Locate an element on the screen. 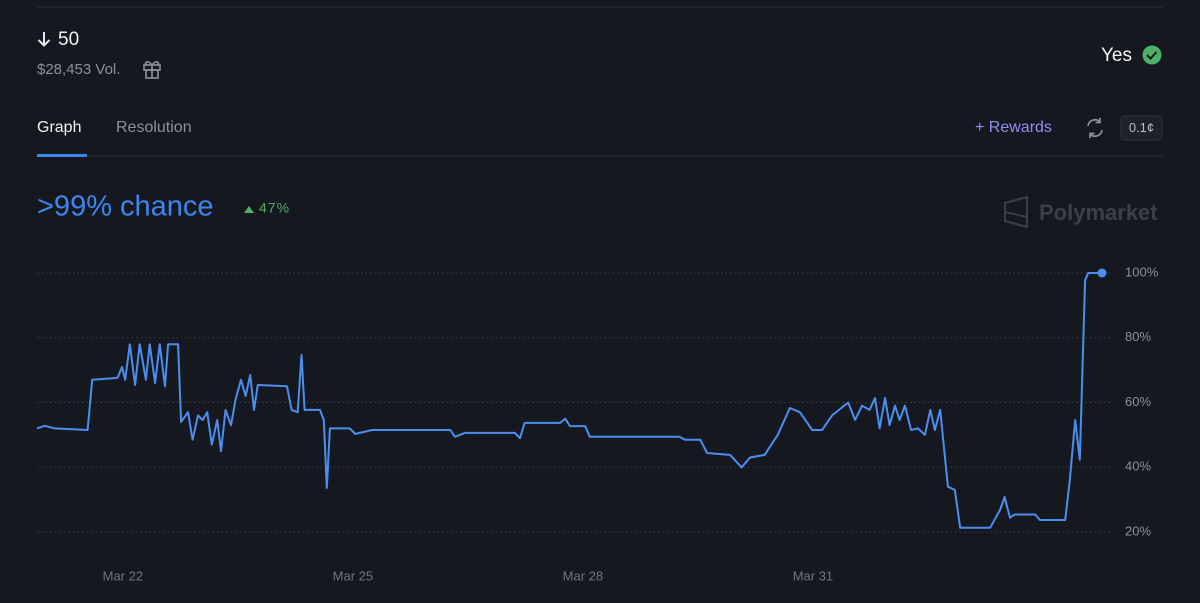  watermark: Polymarket is located at coordinates (1098, 212).